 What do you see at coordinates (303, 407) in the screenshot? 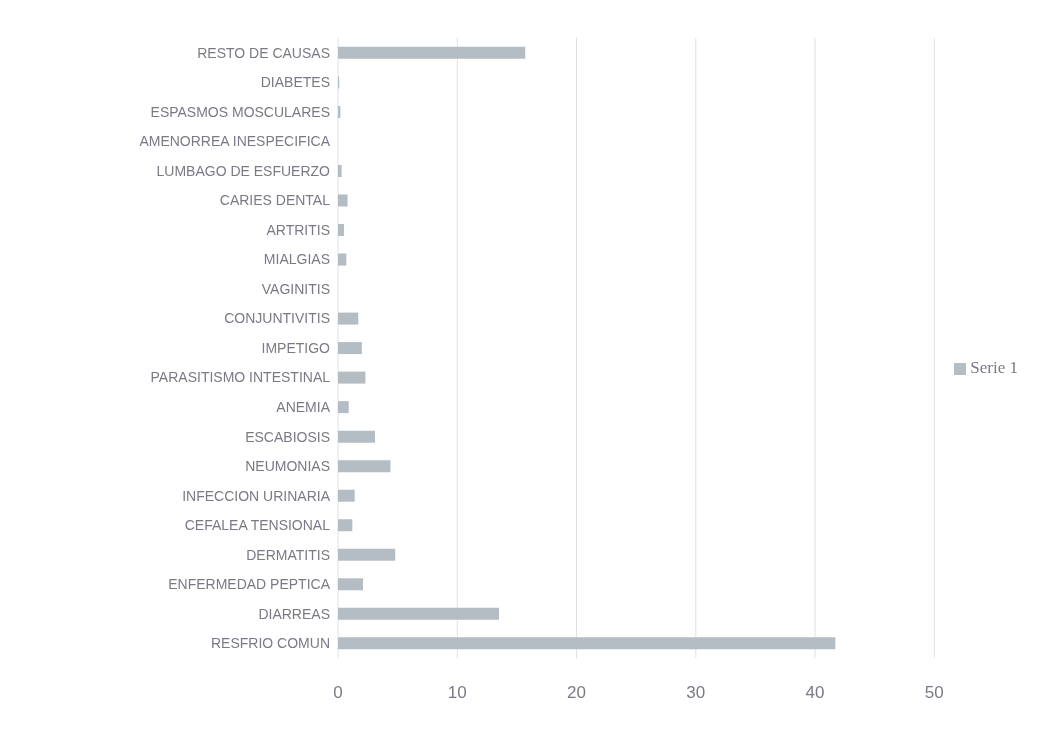
I see `y-tick-label: ANEMIA` at bounding box center [303, 407].